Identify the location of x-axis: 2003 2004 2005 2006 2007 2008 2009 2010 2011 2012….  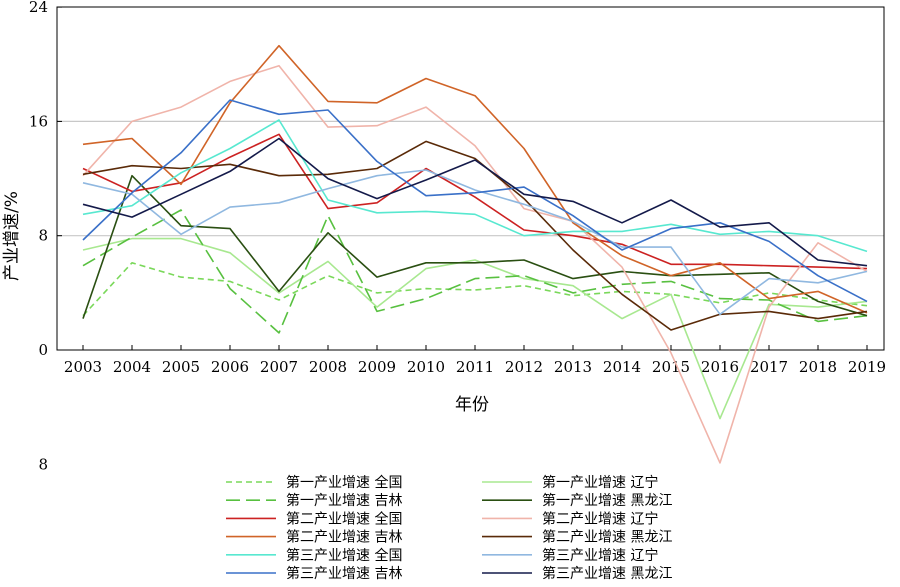
(475, 360).